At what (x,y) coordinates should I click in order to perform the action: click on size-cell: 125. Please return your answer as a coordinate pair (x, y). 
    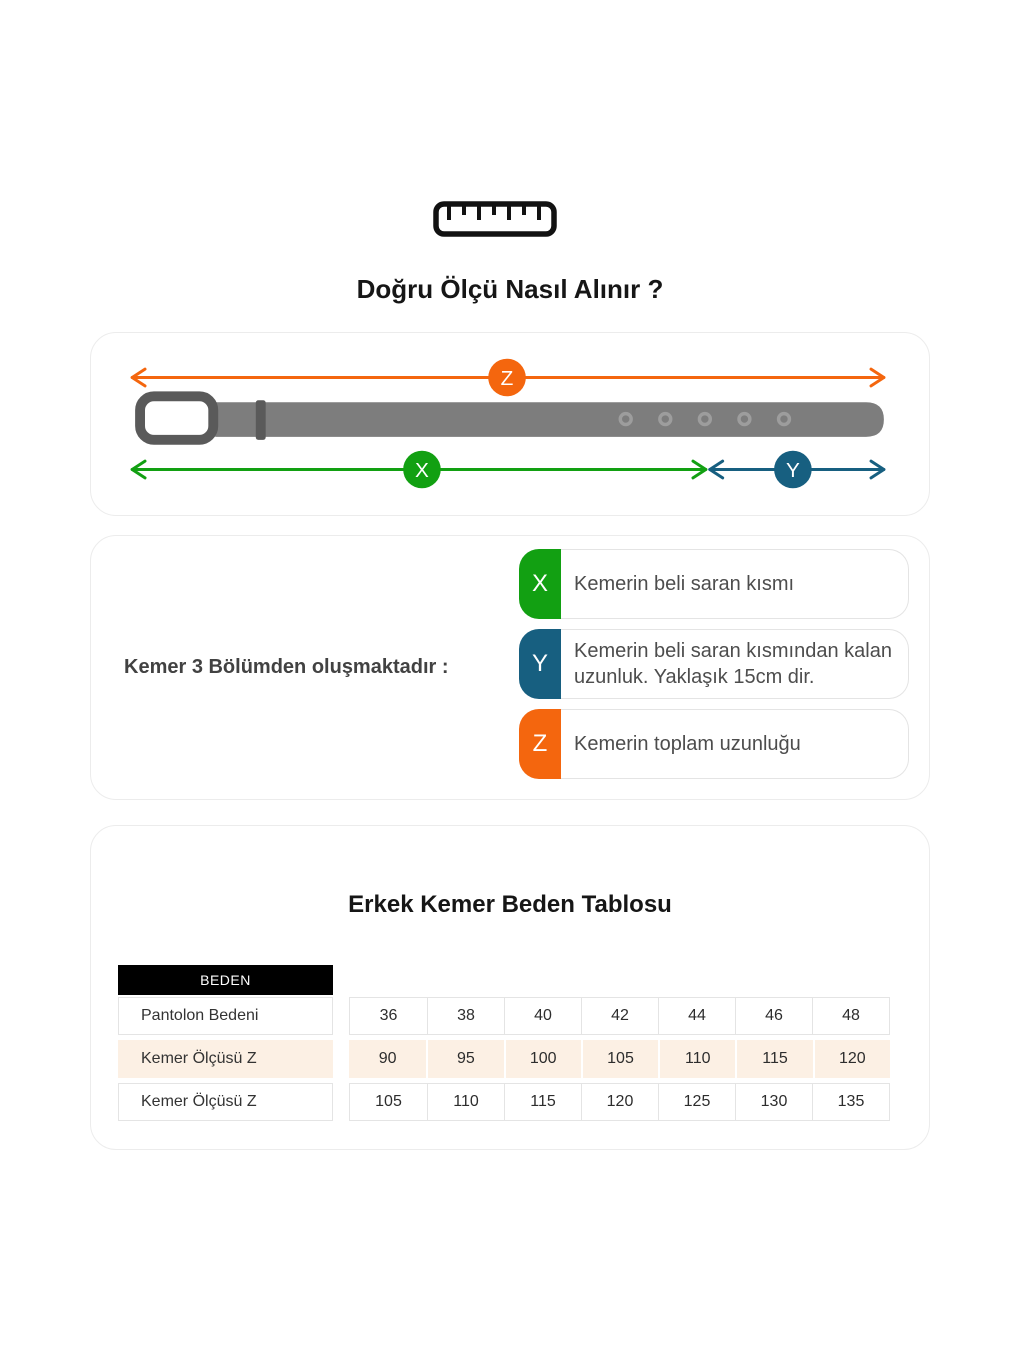
    Looking at the image, I should click on (696, 1102).